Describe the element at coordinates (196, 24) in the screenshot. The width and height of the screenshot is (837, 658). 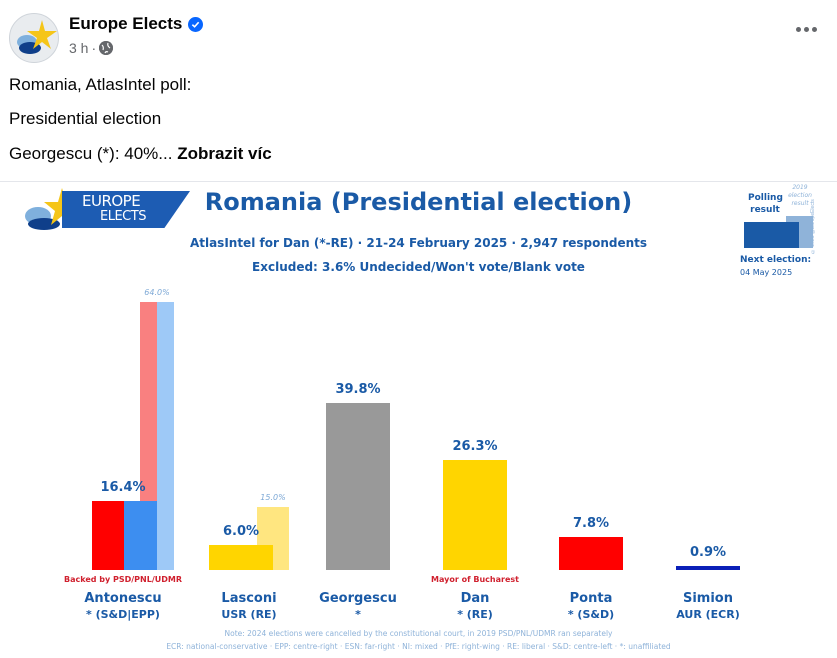
I see `verified-badge-icon` at that location.